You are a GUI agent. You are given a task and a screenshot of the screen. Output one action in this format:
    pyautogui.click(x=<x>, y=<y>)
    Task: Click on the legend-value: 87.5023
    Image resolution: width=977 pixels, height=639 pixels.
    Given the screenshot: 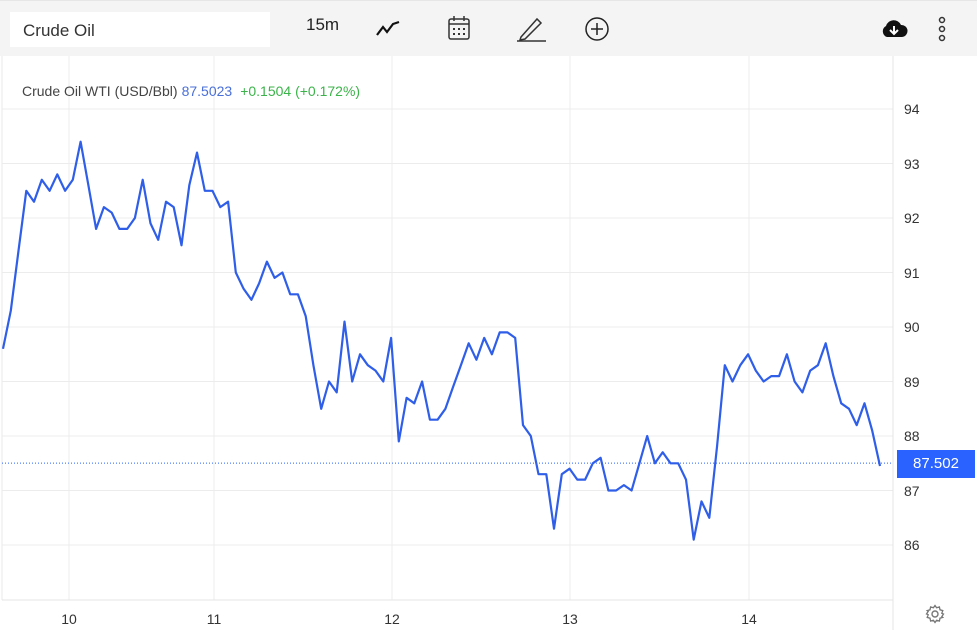 What is the action you would take?
    pyautogui.click(x=207, y=91)
    